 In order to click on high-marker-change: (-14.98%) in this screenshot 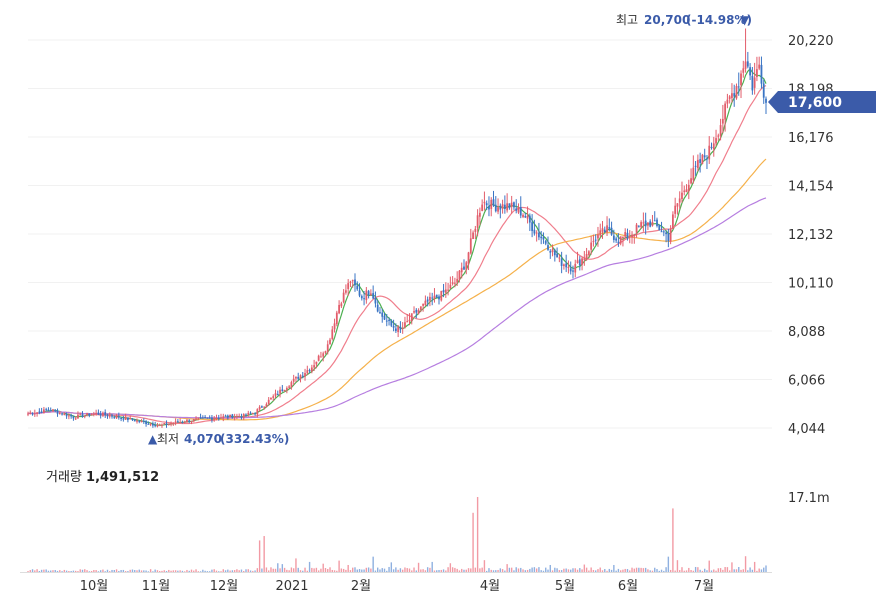, I will do `click(719, 20)`.